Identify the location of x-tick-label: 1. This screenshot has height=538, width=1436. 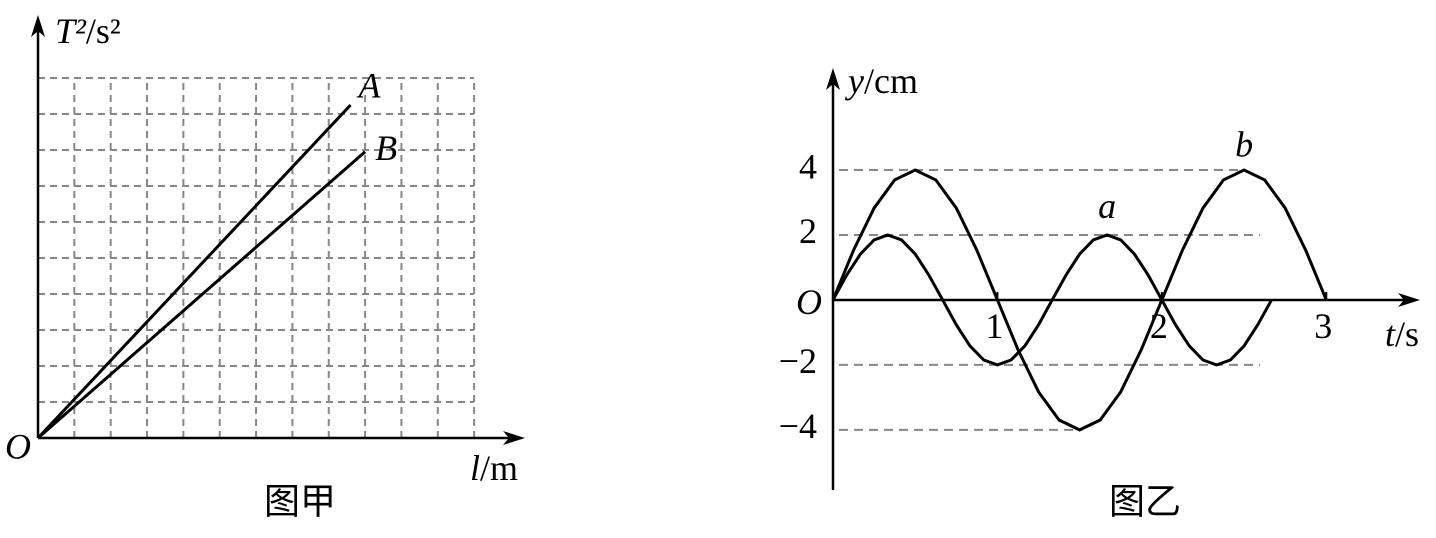
(994, 326).